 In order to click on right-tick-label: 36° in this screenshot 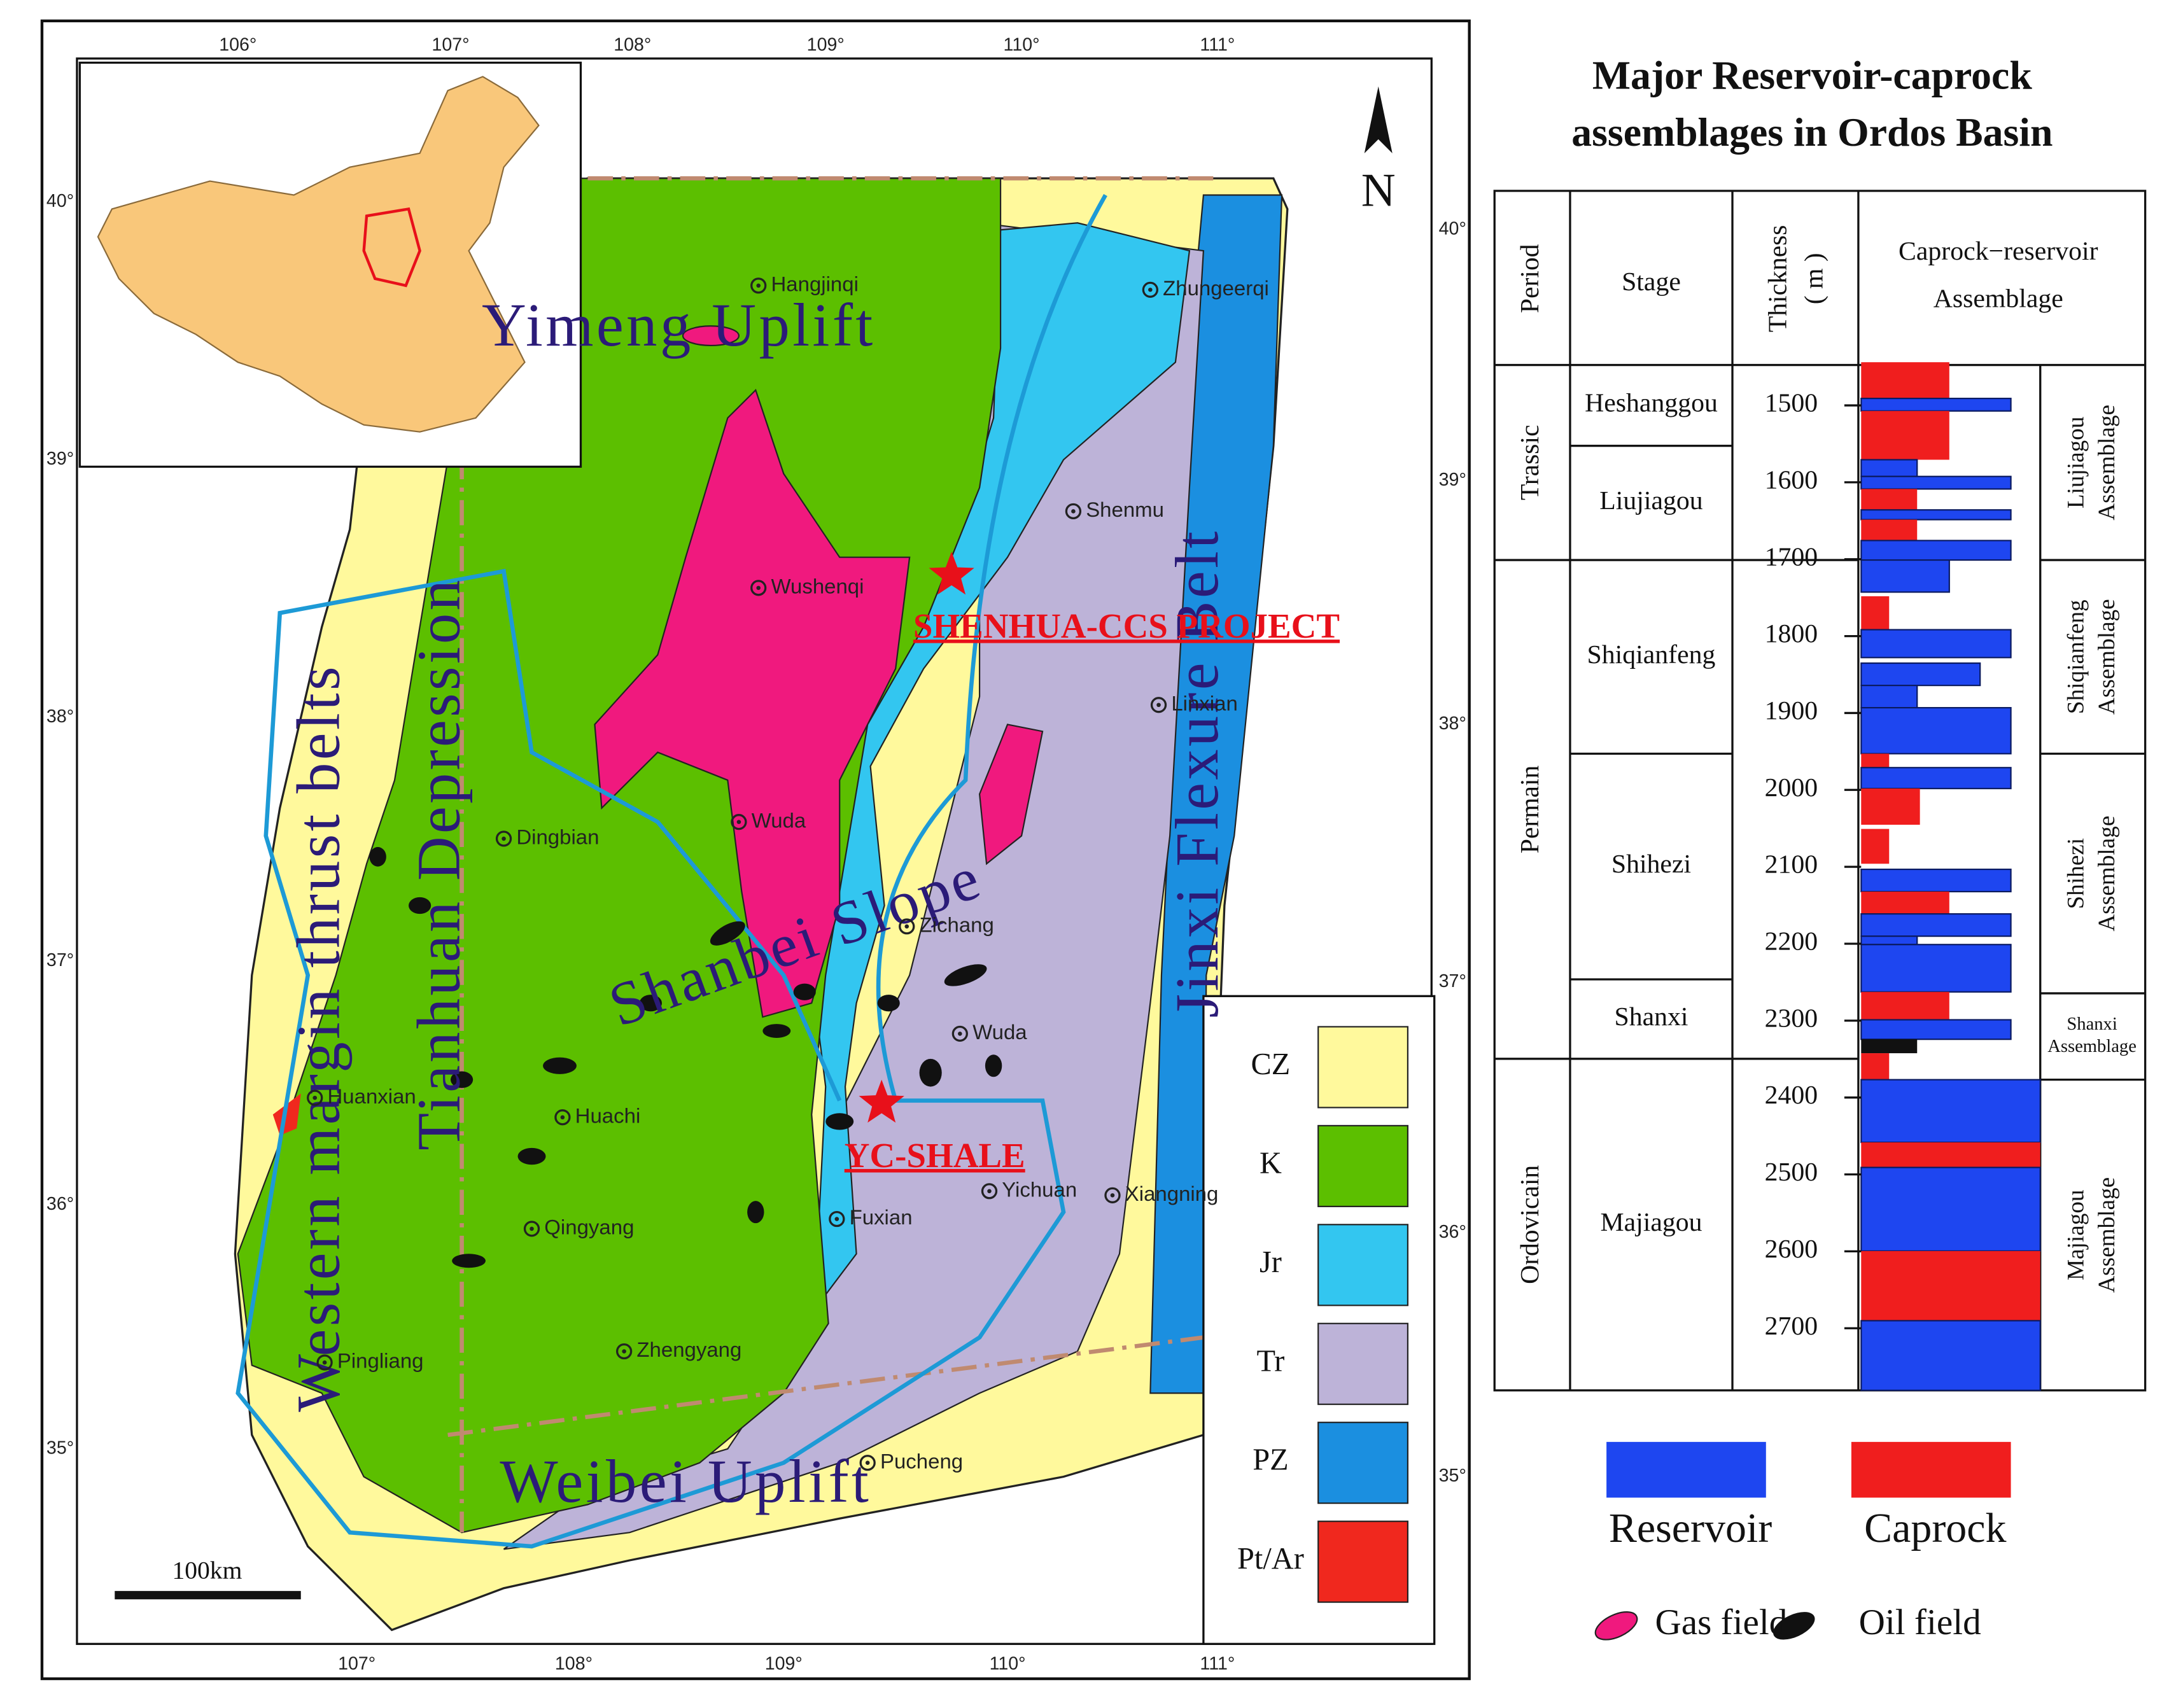, I will do `click(1452, 1232)`.